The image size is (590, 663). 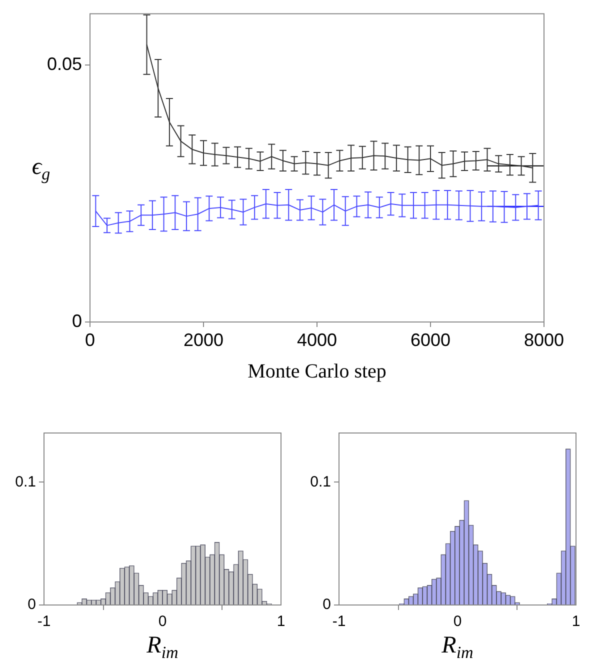 I want to click on x-tick-label: 6000, so click(x=430, y=340).